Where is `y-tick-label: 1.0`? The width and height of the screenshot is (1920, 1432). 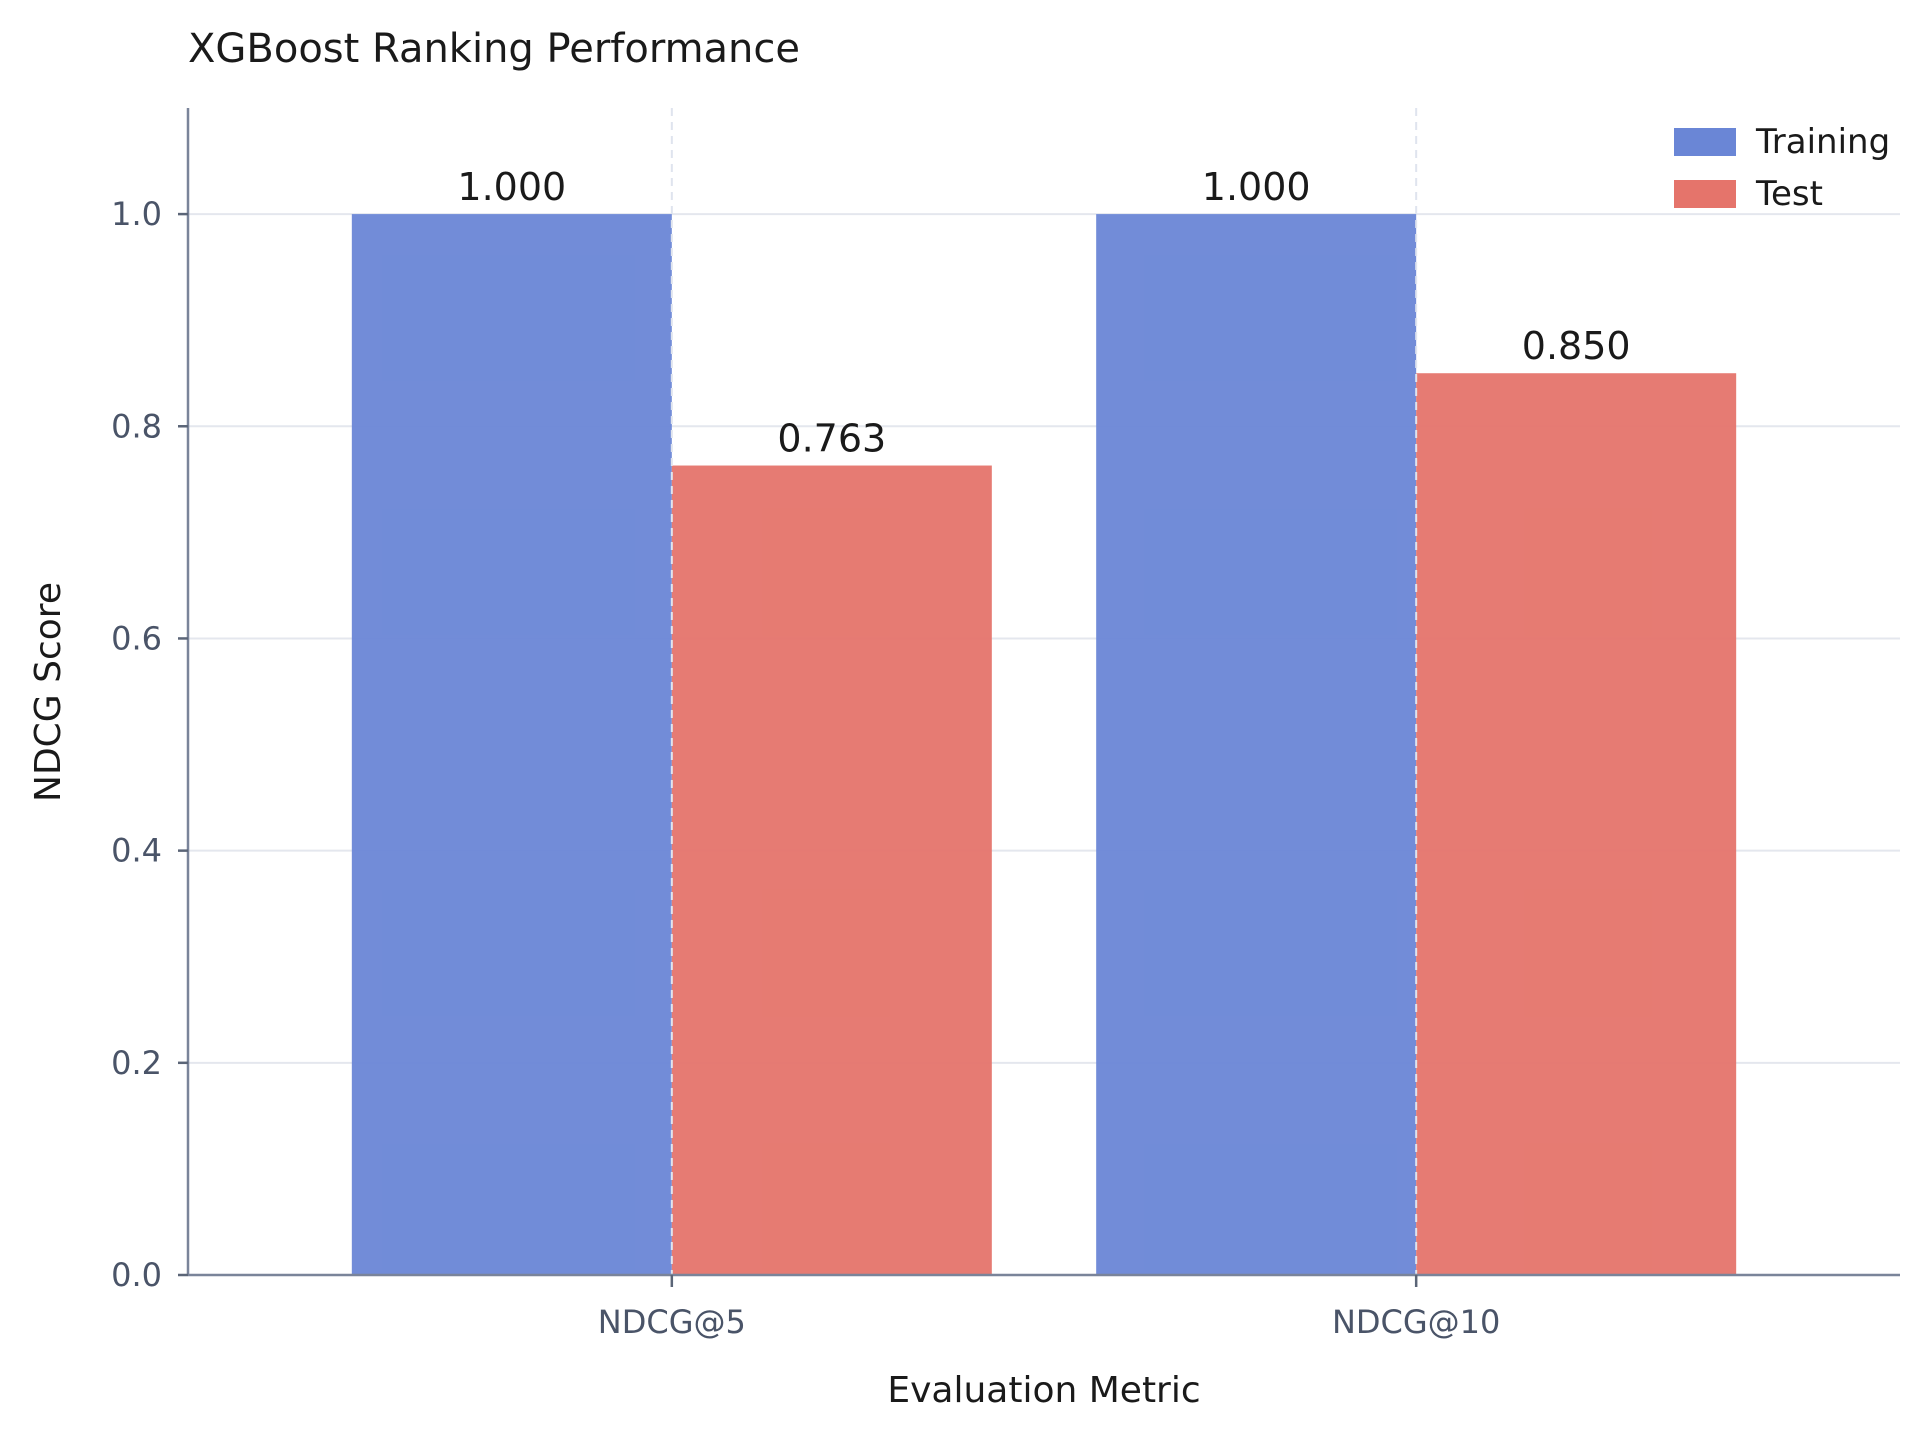
y-tick-label: 1.0 is located at coordinates (136, 214).